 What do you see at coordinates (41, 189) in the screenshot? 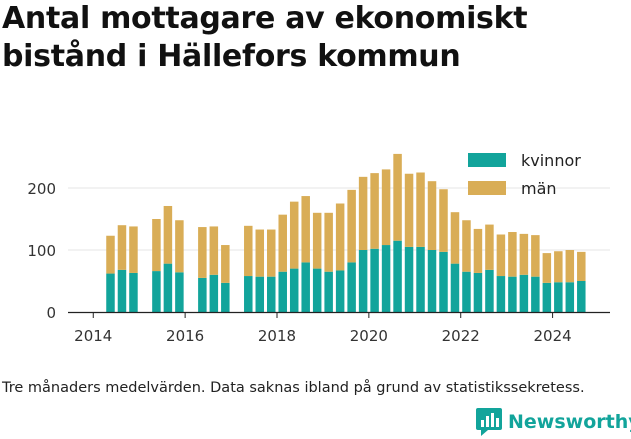
I see `y-tick-label: 200` at bounding box center [41, 189].